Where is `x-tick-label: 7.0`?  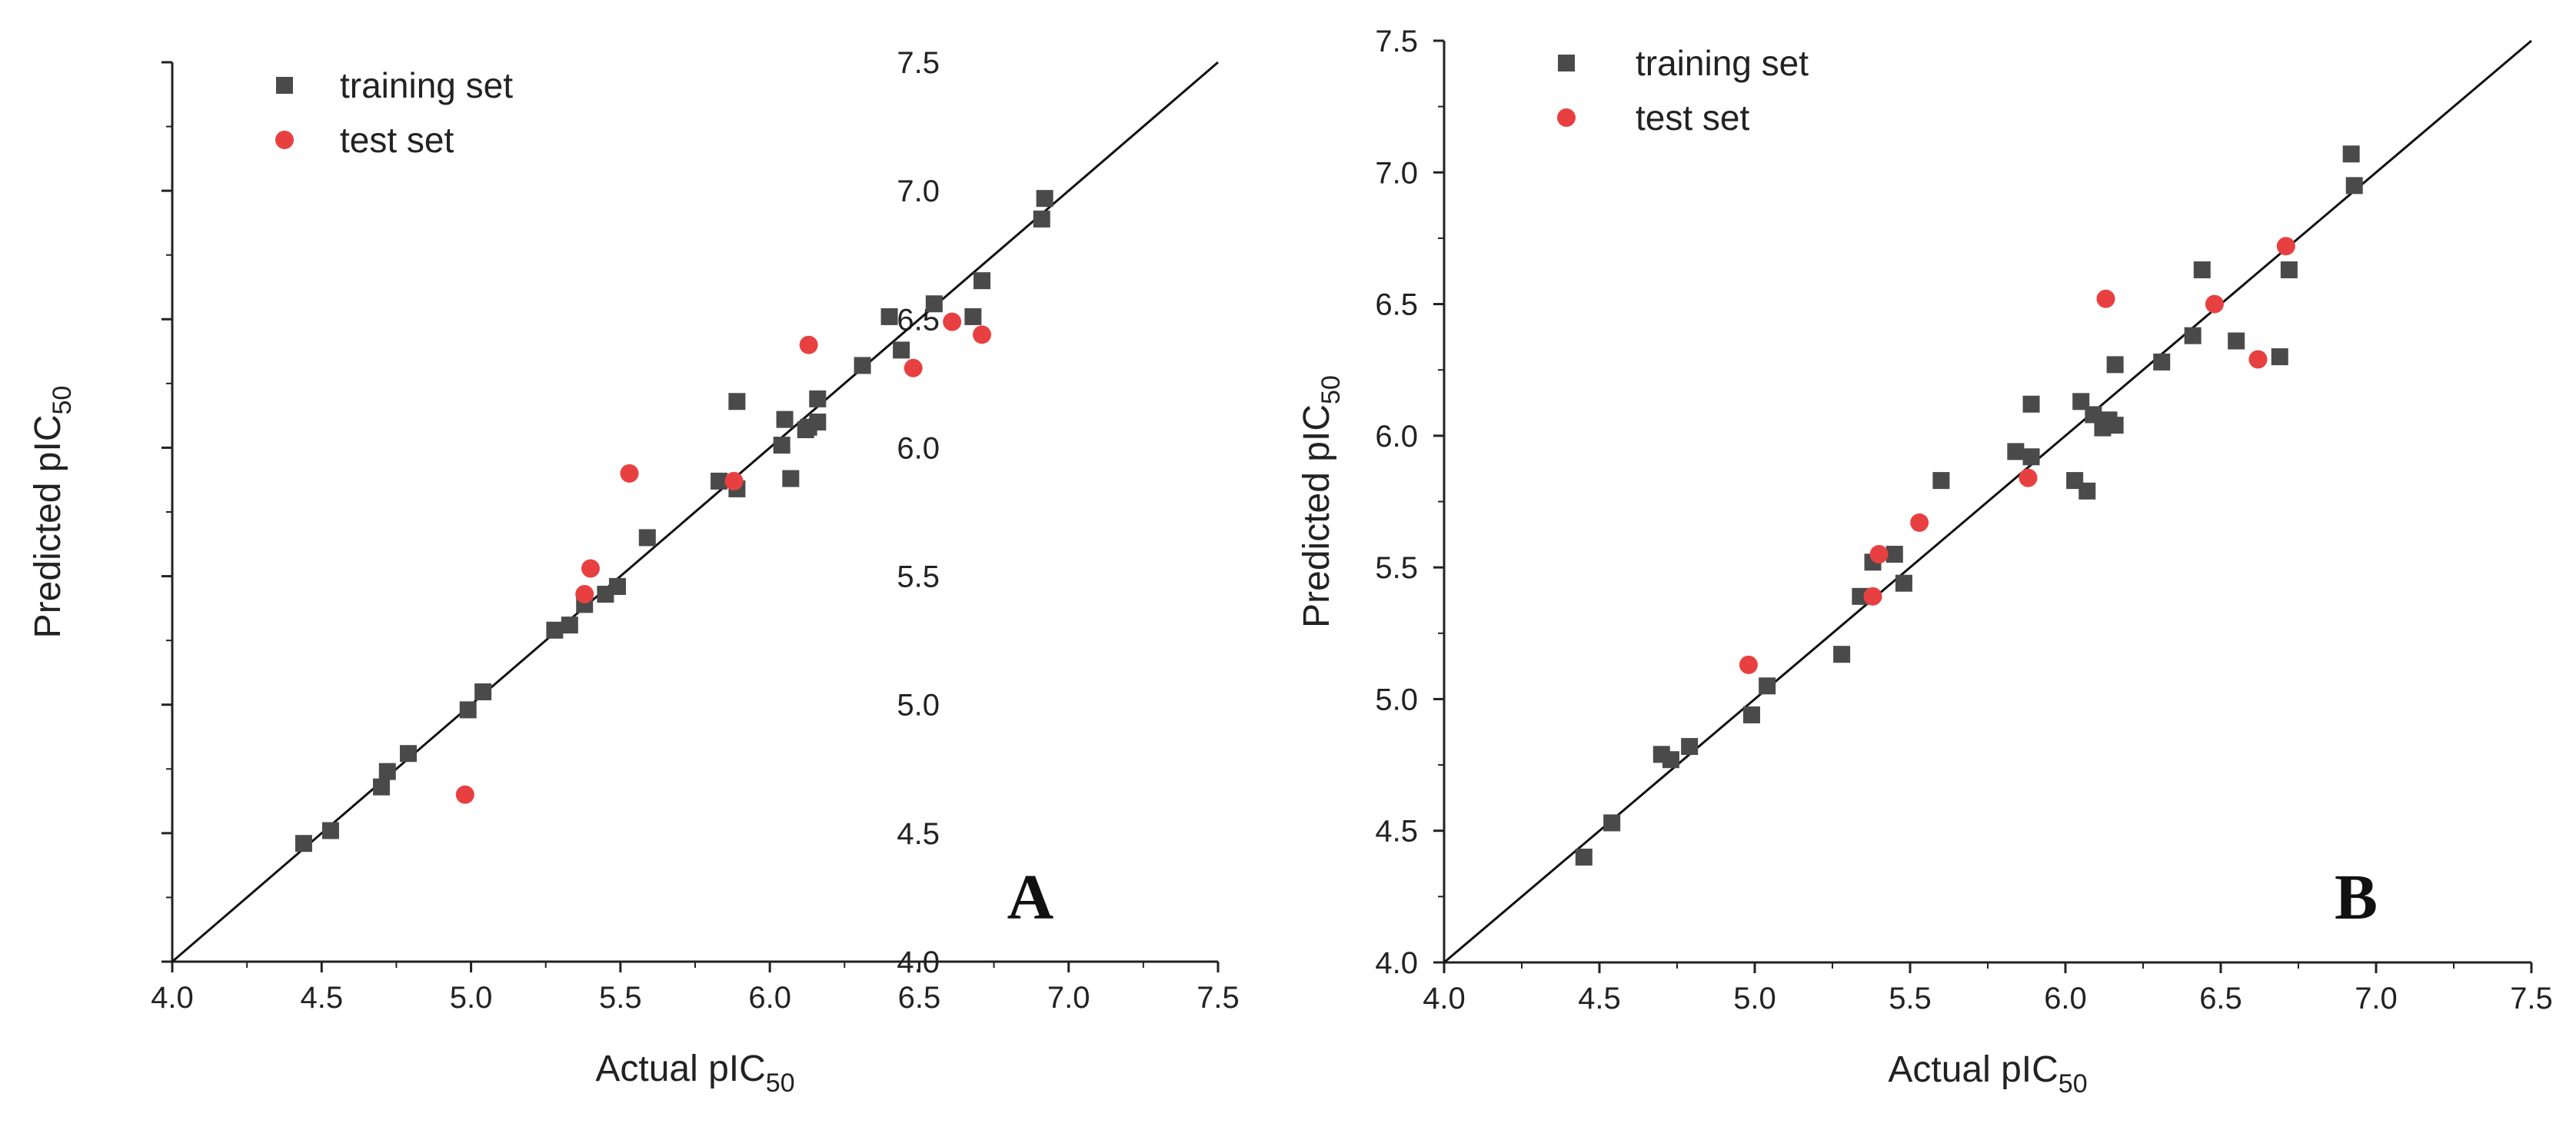 x-tick-label: 7.0 is located at coordinates (2376, 998).